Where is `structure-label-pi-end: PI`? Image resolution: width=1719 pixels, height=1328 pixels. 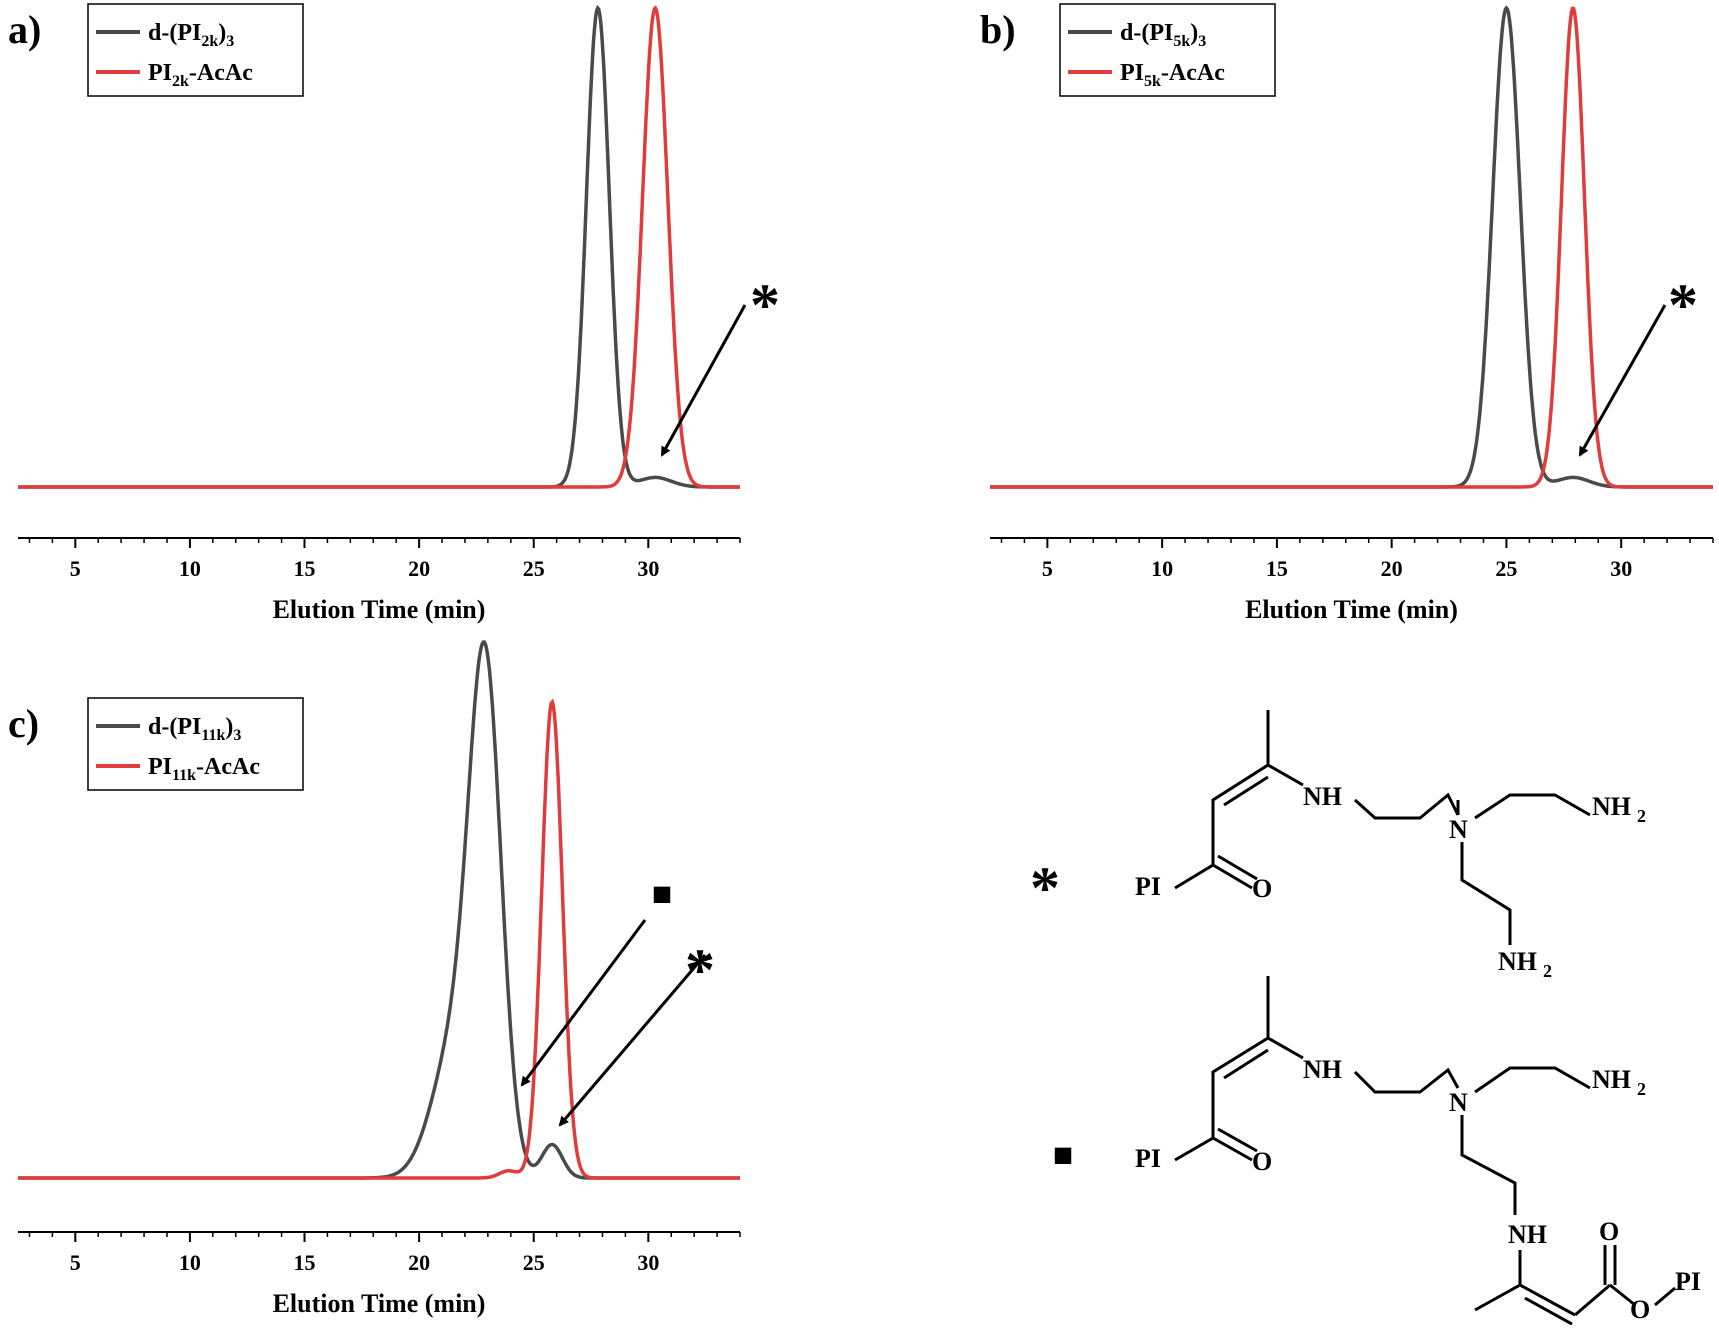 structure-label-pi-end: PI is located at coordinates (1688, 1281).